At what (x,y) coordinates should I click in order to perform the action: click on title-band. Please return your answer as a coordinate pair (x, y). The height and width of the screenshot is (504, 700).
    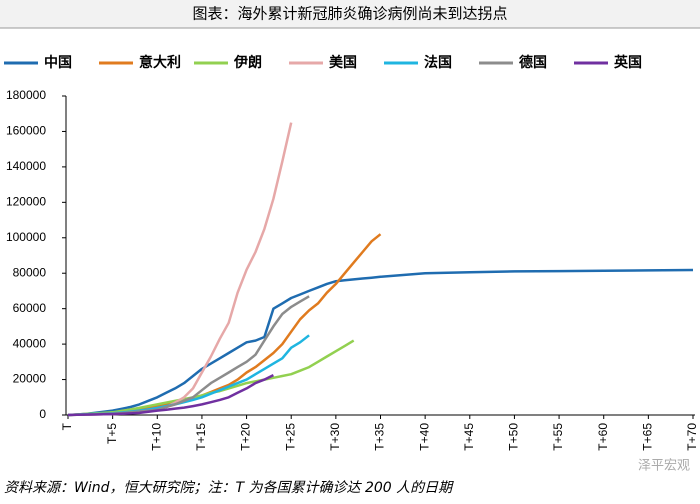
    Looking at the image, I should click on (350, 14).